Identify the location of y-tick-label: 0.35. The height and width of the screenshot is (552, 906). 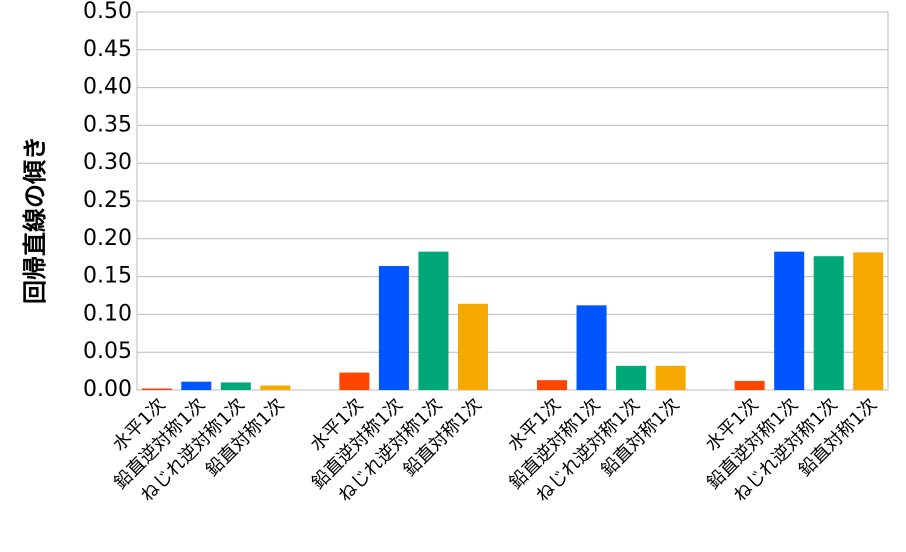
(107, 124).